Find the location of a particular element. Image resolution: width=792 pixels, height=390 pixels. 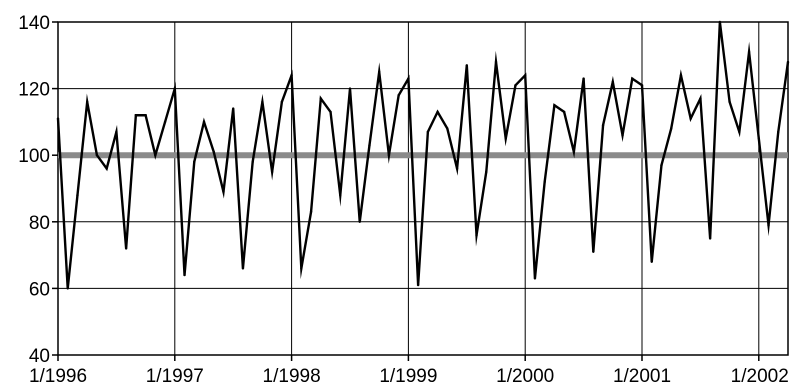

x-tick-label: 1/1997 is located at coordinates (175, 376).